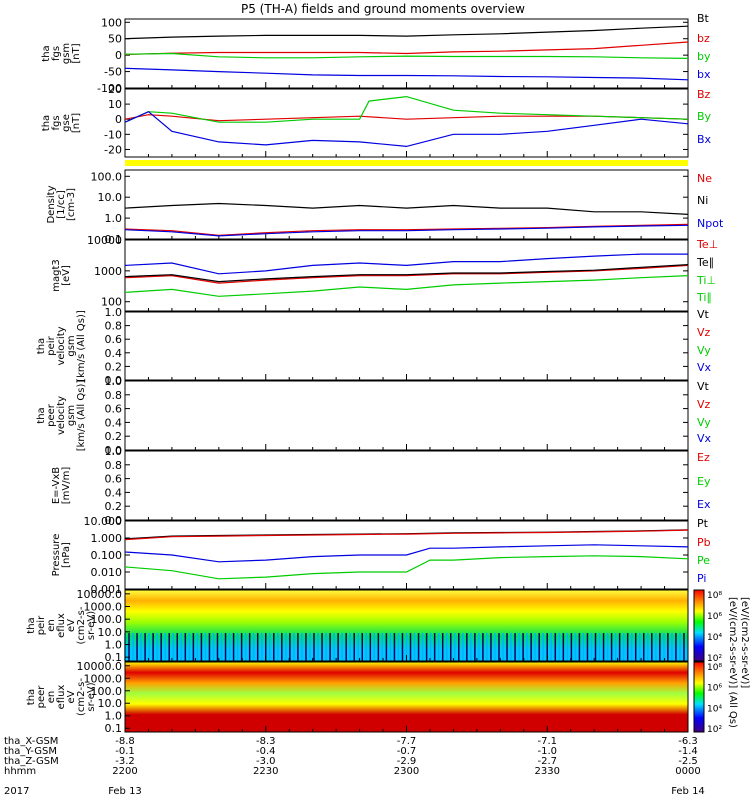 The image size is (750, 805). I want to click on panel-Pressure: 0.001 0.010 0.100 1.000 10.000 Pressure [nPa], so click(370, 555).